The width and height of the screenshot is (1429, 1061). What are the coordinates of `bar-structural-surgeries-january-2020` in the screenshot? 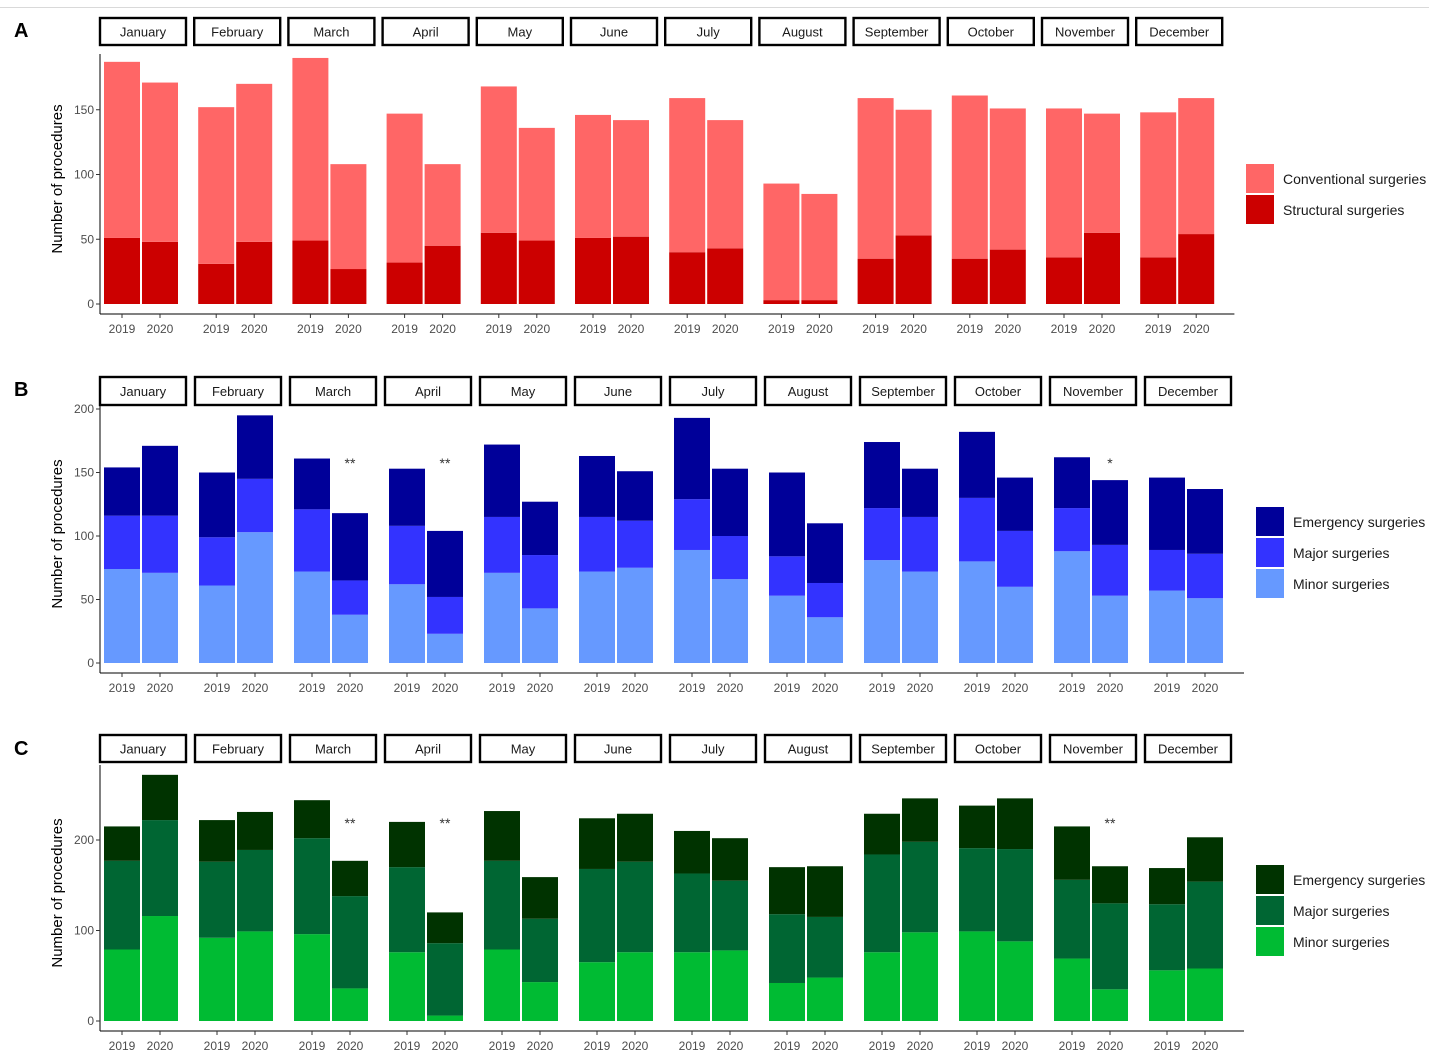 It's located at (160, 272).